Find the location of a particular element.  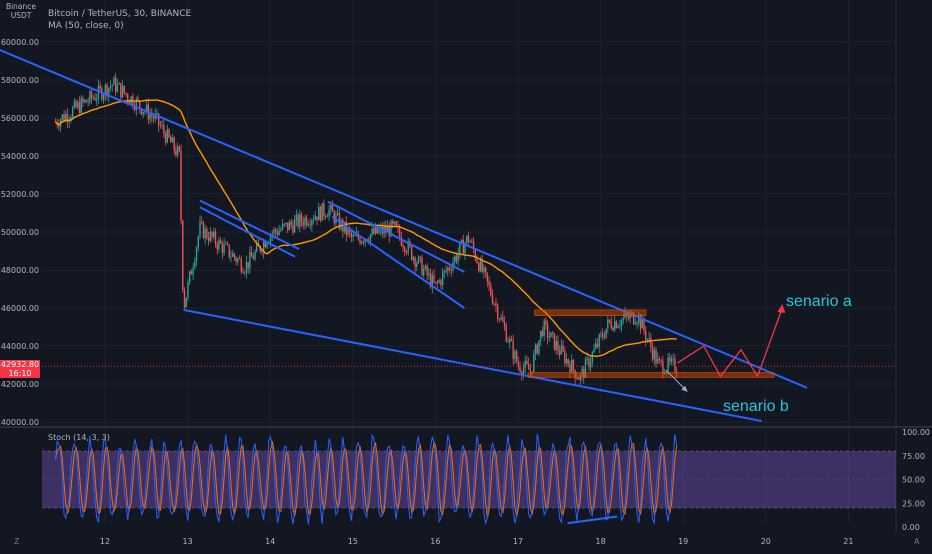

scenario-a-path is located at coordinates (730, 342).